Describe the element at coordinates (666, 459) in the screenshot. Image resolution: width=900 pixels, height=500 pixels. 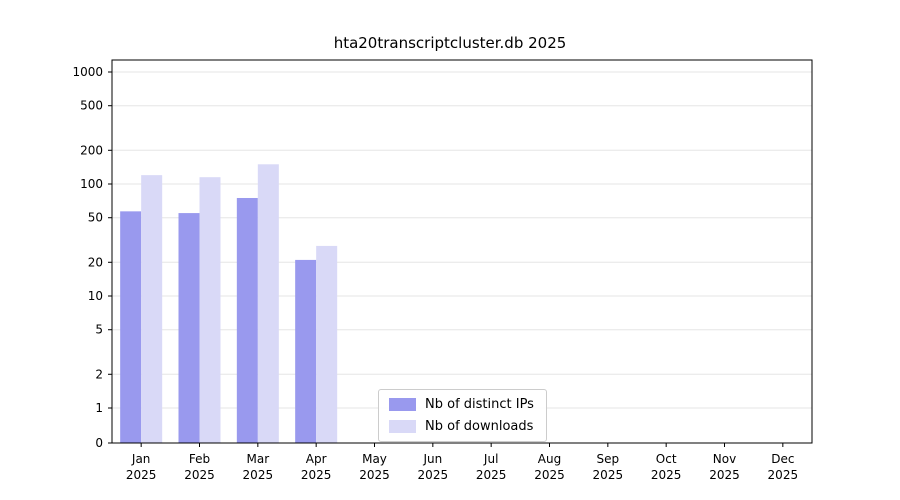
I see `x-tick-label-month: Oct` at that location.